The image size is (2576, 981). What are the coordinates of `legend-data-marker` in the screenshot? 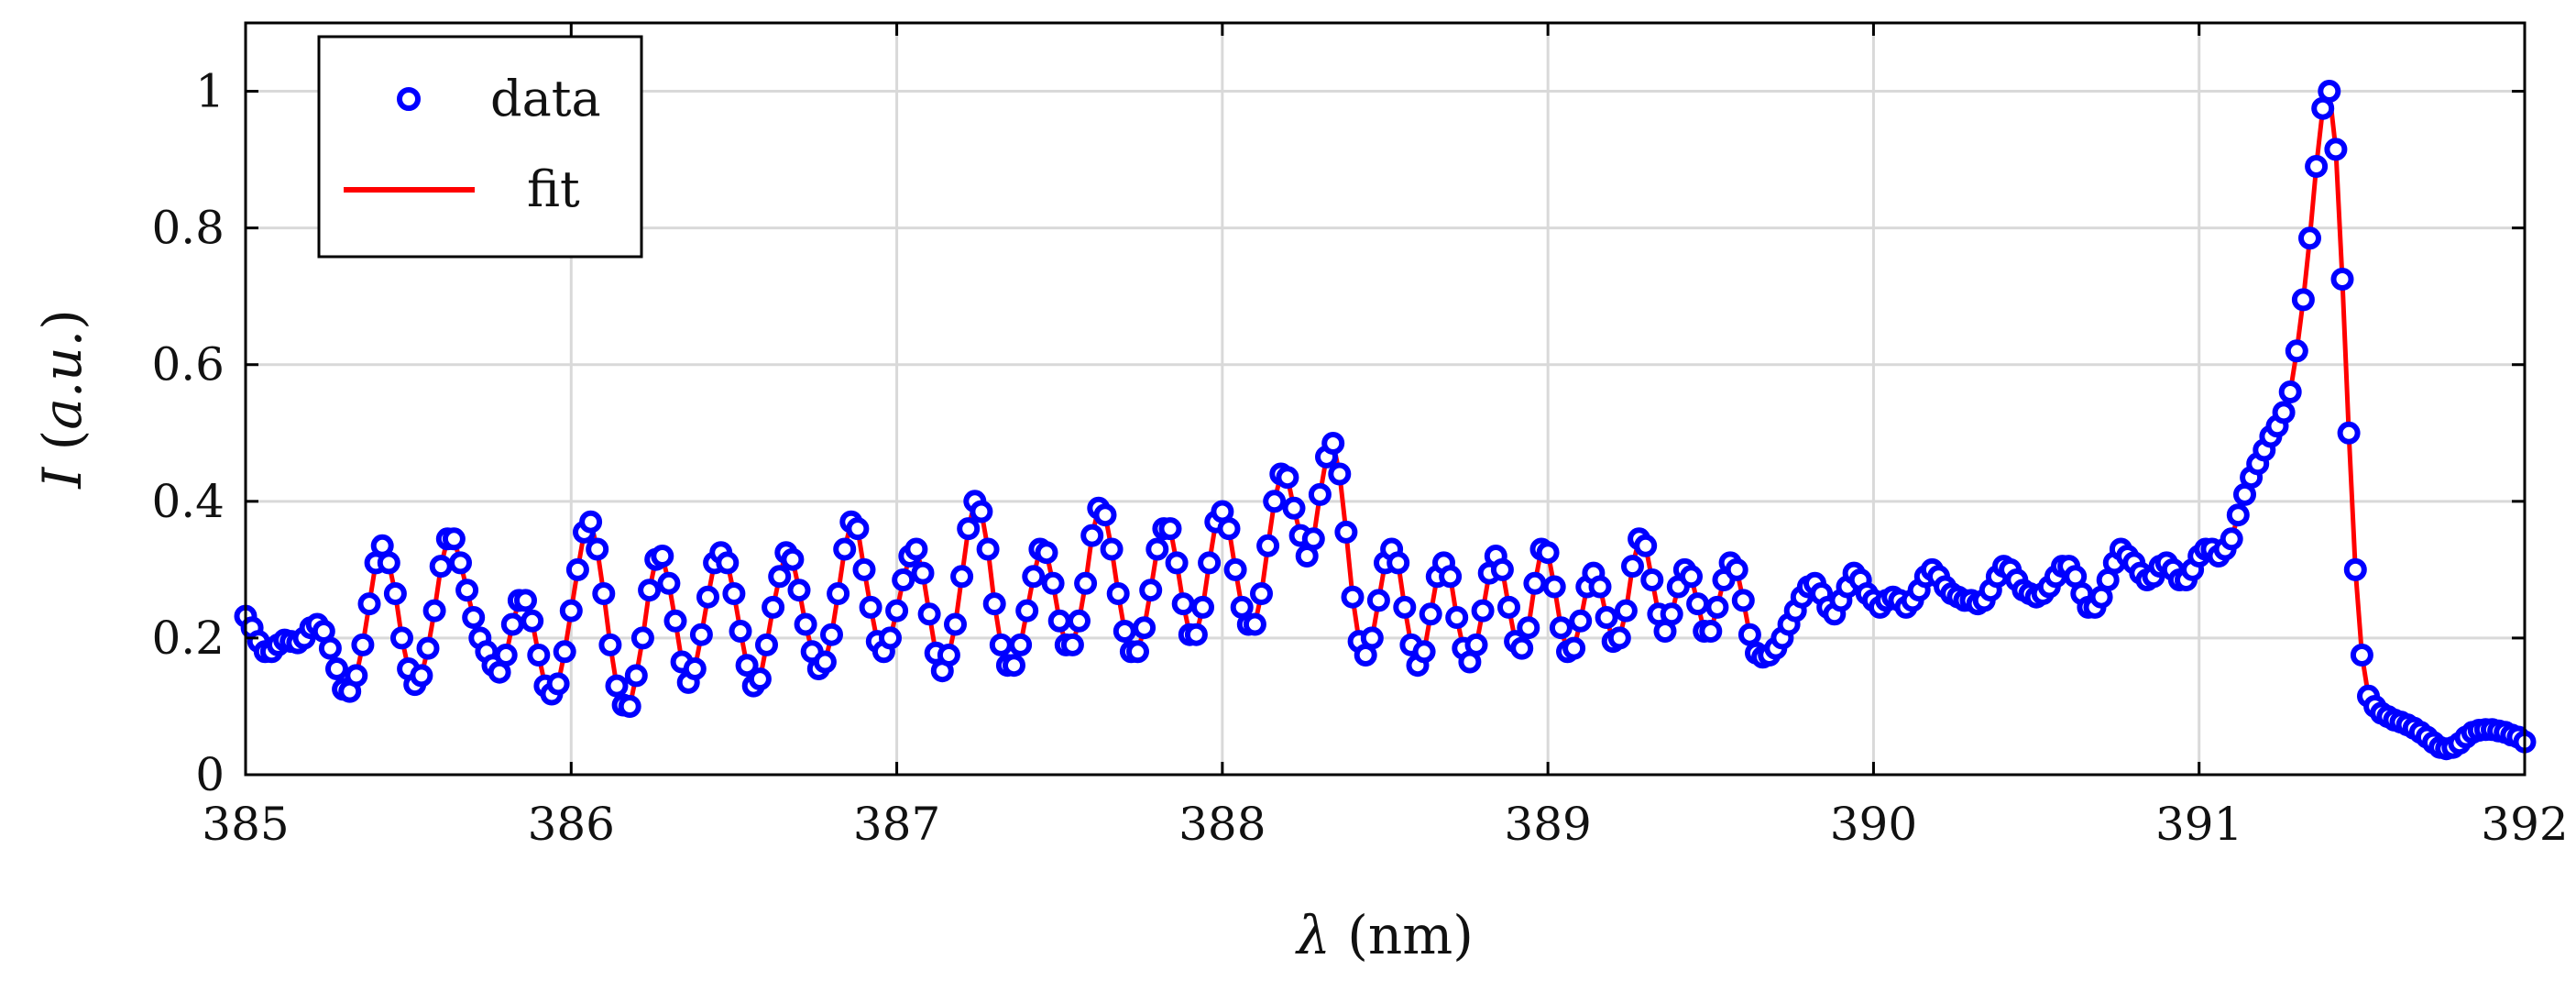 It's located at (409, 99).